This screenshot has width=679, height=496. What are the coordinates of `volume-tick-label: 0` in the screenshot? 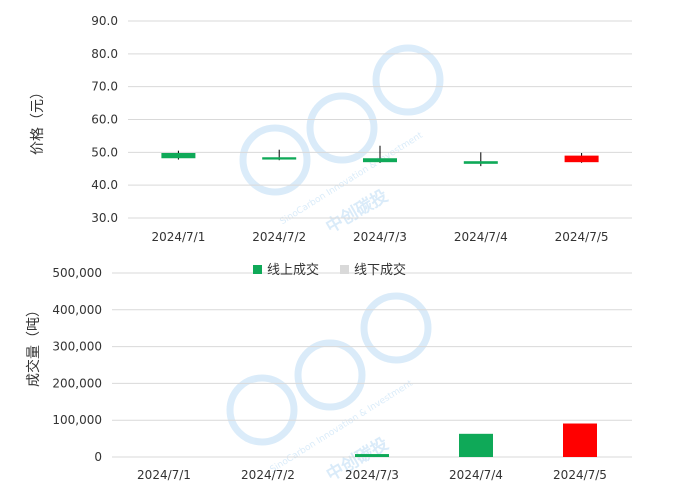 It's located at (98, 457).